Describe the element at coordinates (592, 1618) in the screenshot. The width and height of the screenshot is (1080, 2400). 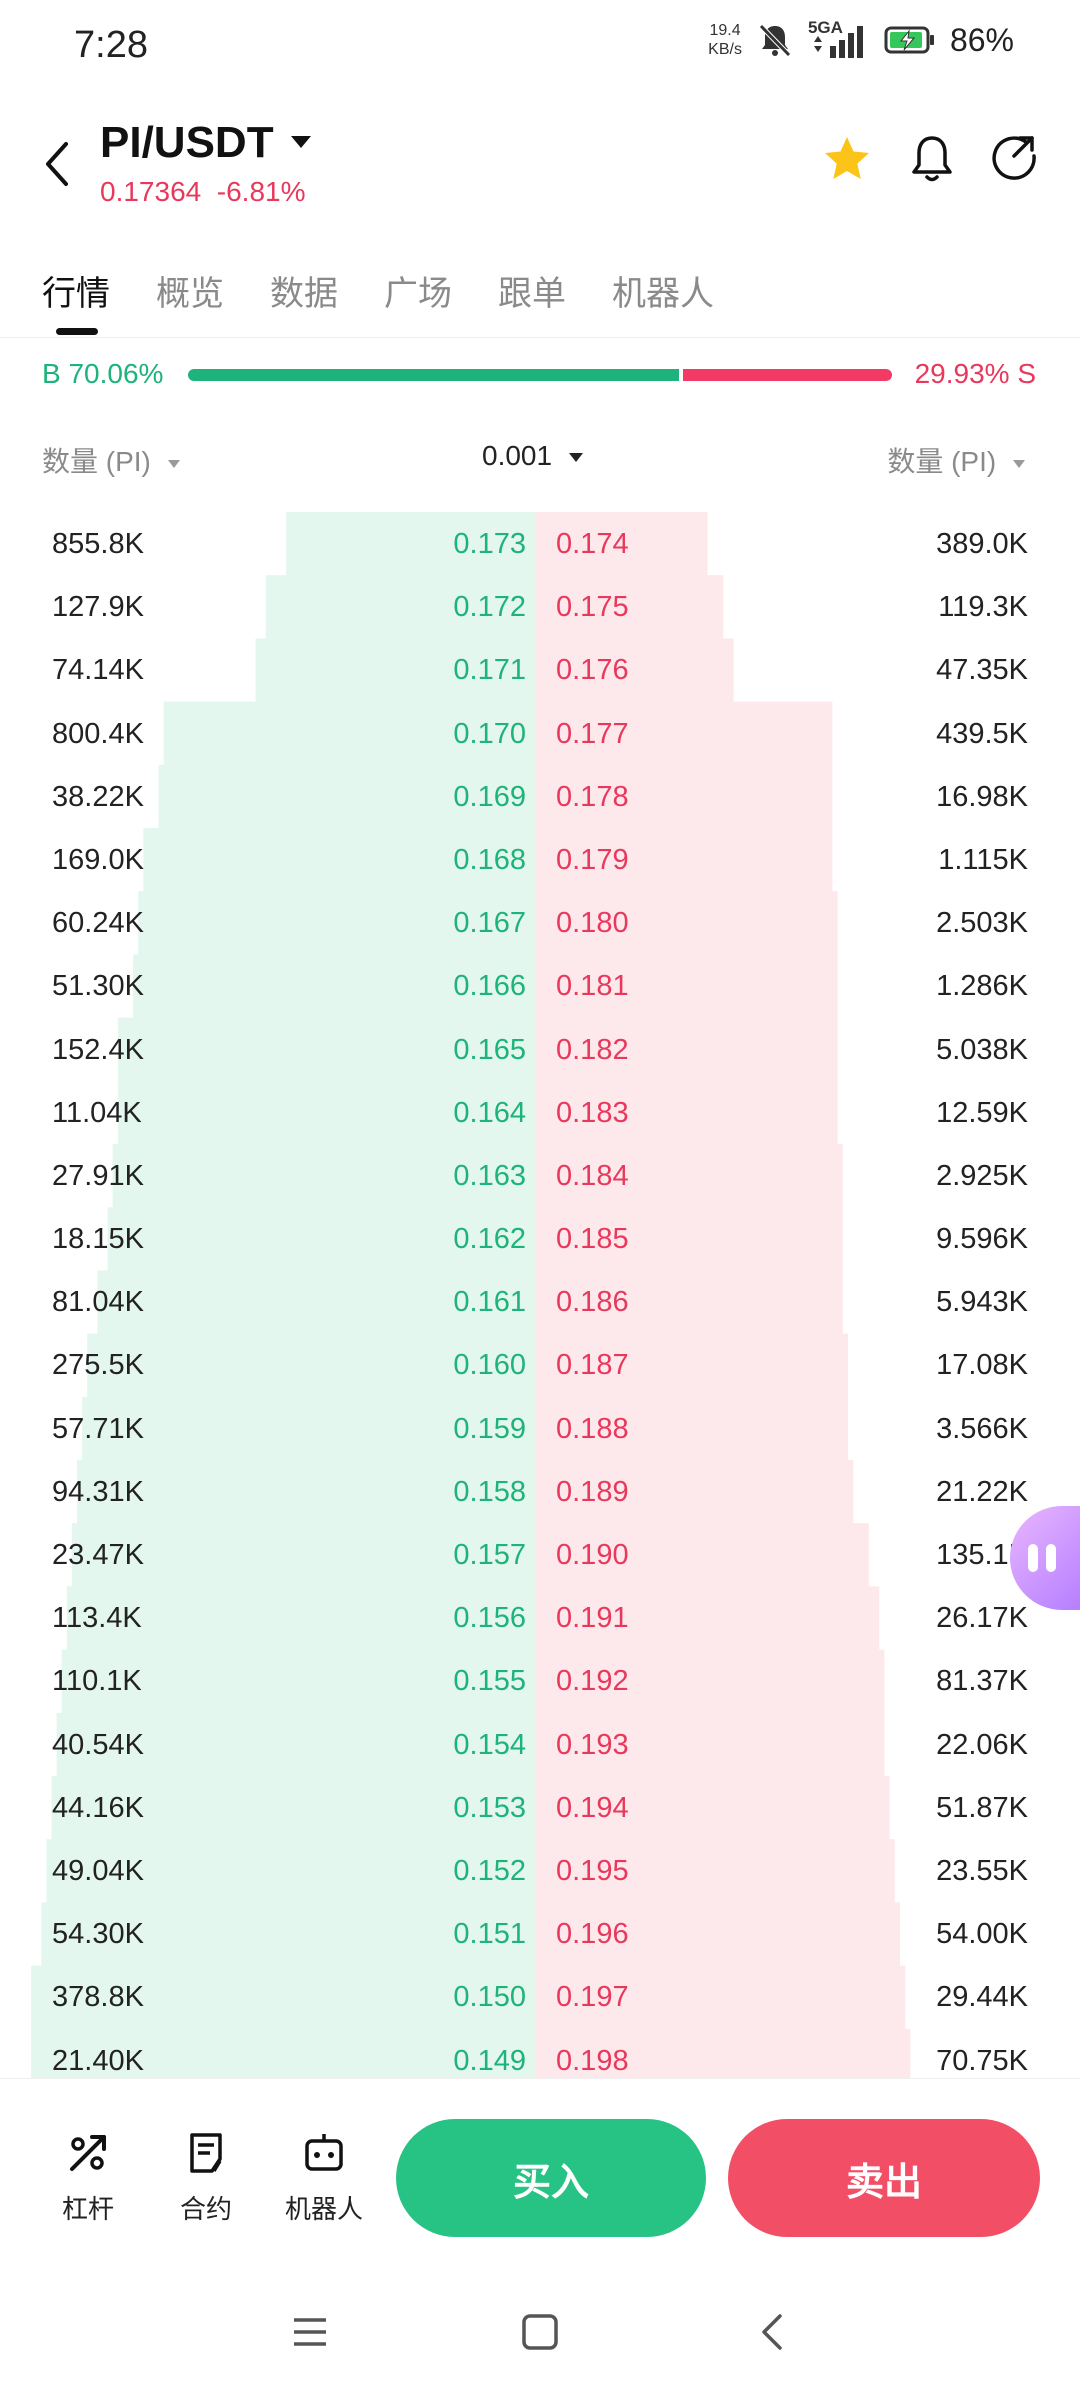
I see `ask-price: 0.191` at that location.